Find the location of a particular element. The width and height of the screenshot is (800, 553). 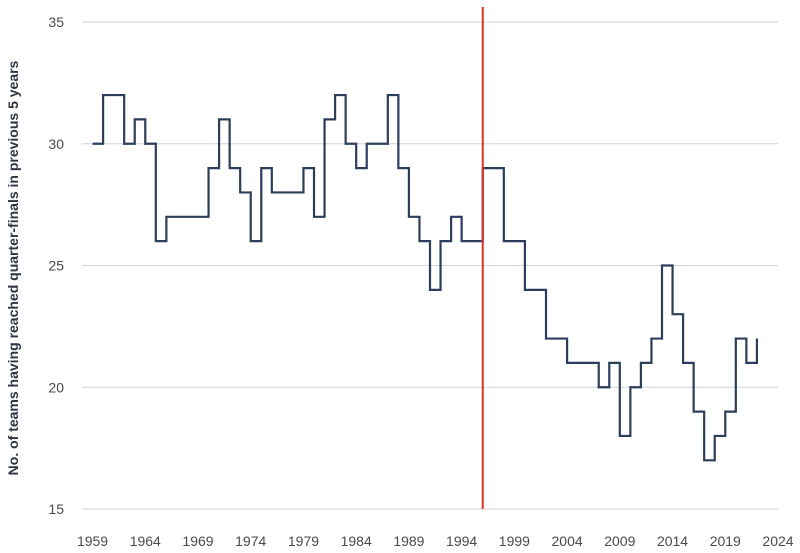

x-tick-label: 1964 is located at coordinates (145, 541).